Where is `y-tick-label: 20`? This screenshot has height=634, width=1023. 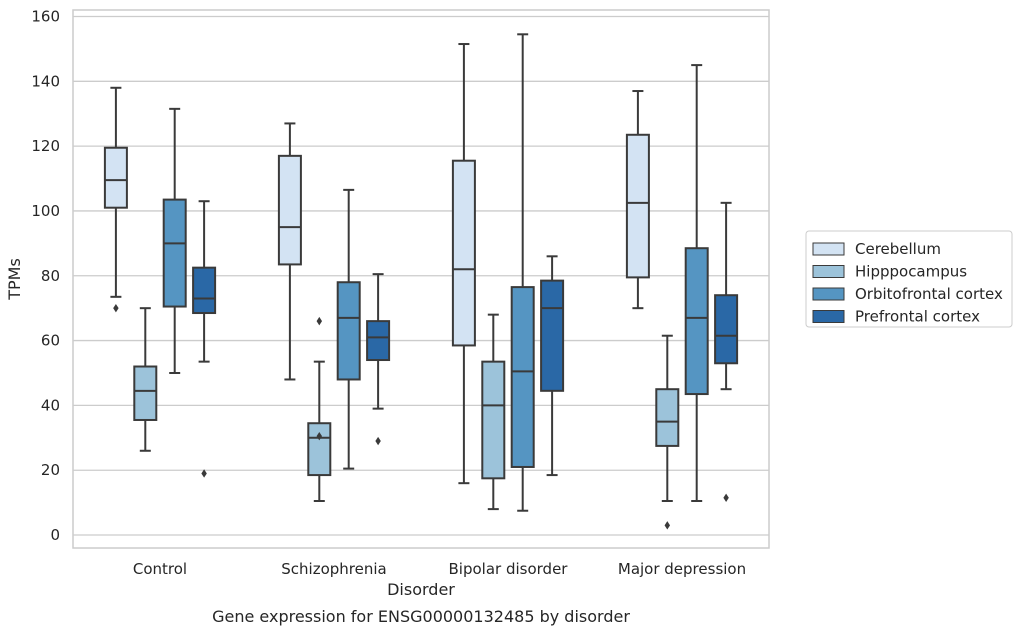 y-tick-label: 20 is located at coordinates (50, 470).